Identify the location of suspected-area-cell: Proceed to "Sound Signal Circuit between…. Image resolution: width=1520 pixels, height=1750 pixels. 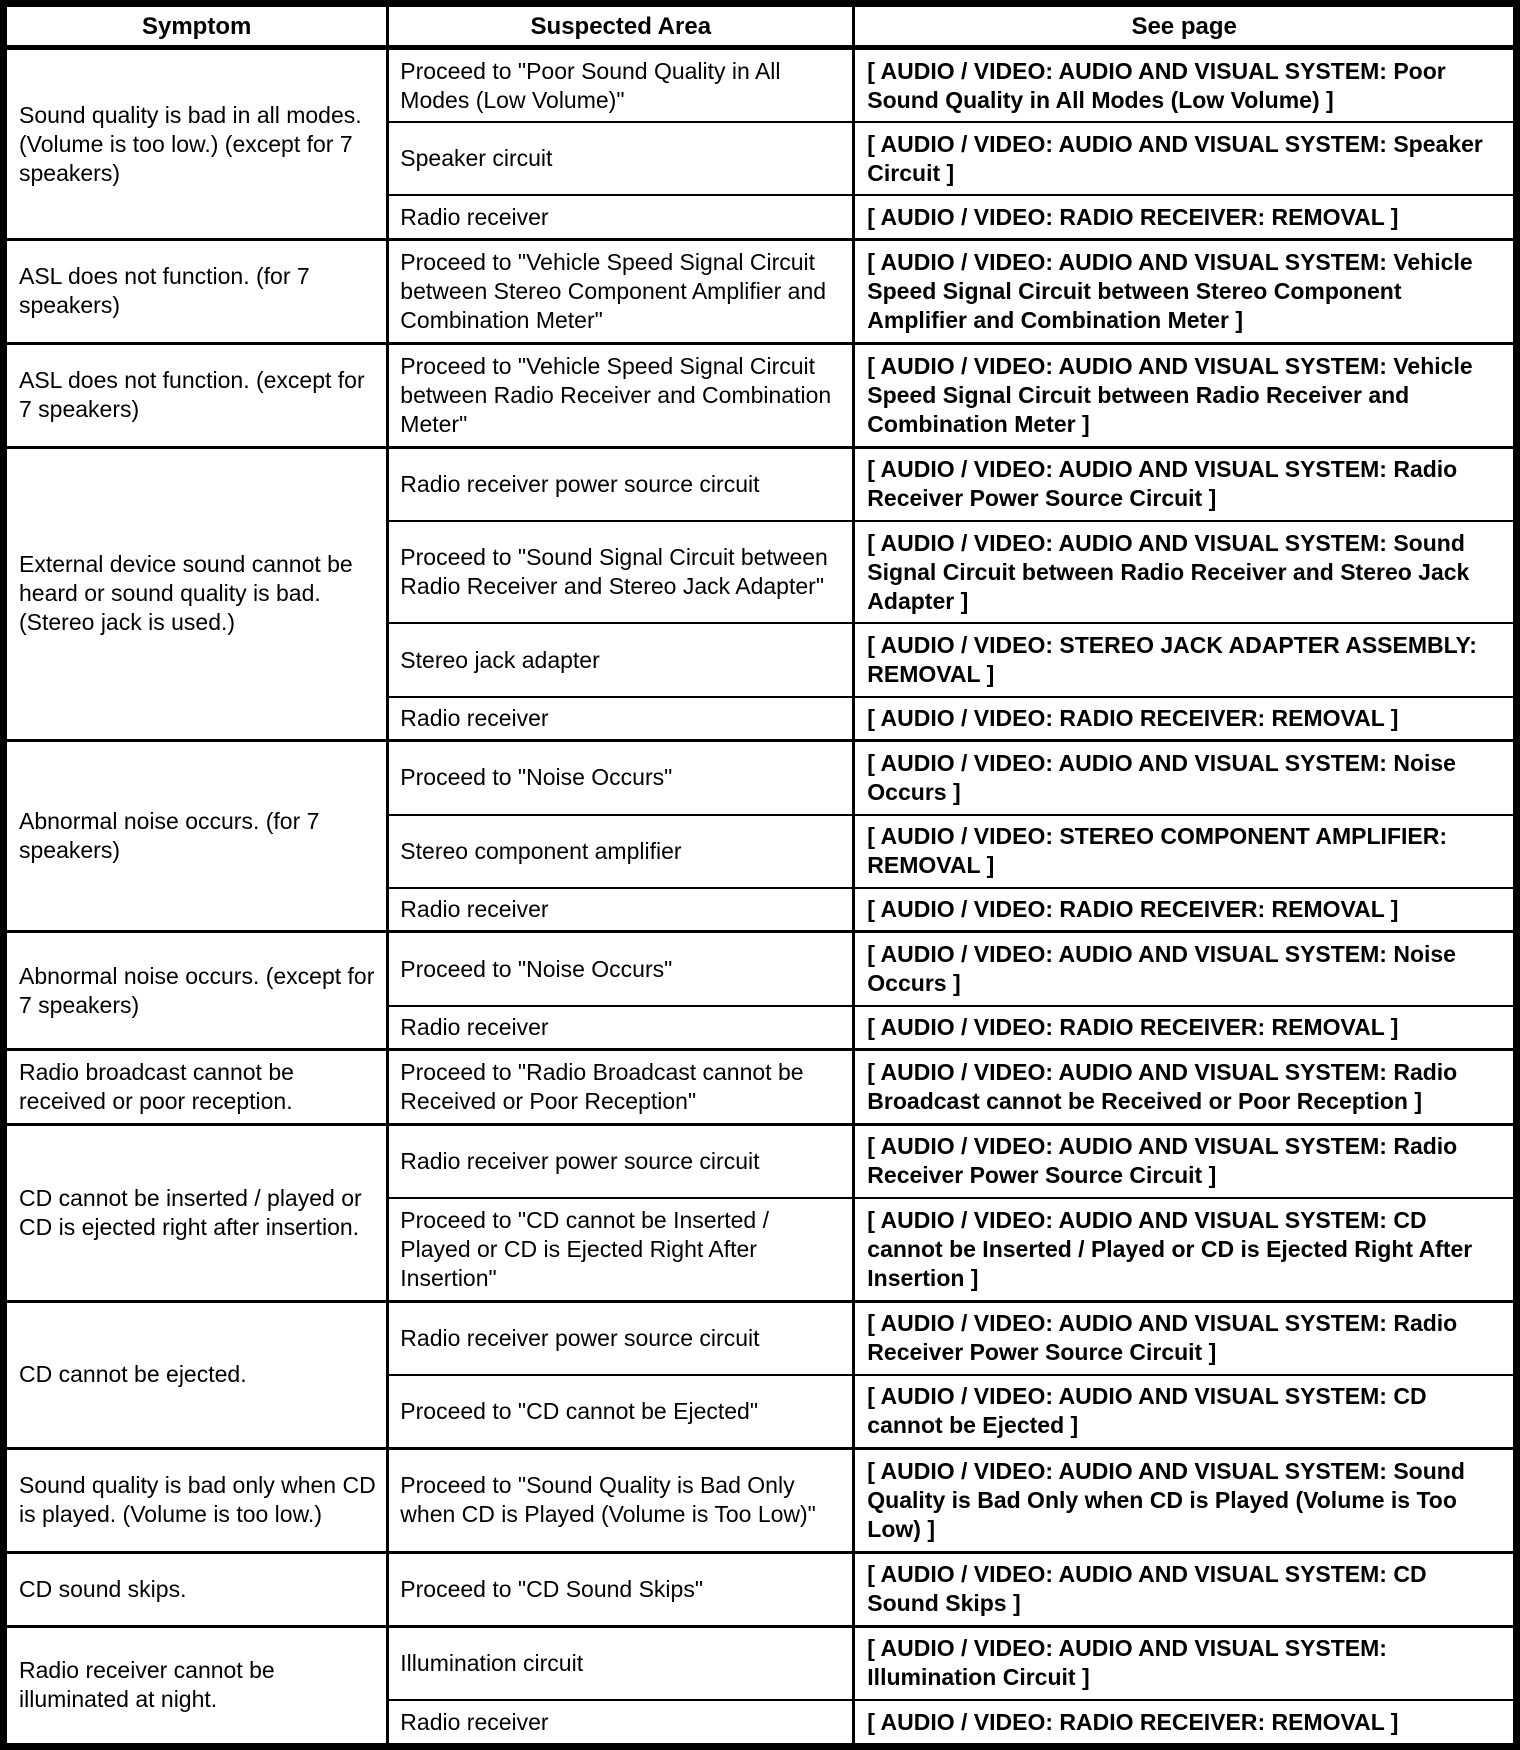
(620, 571).